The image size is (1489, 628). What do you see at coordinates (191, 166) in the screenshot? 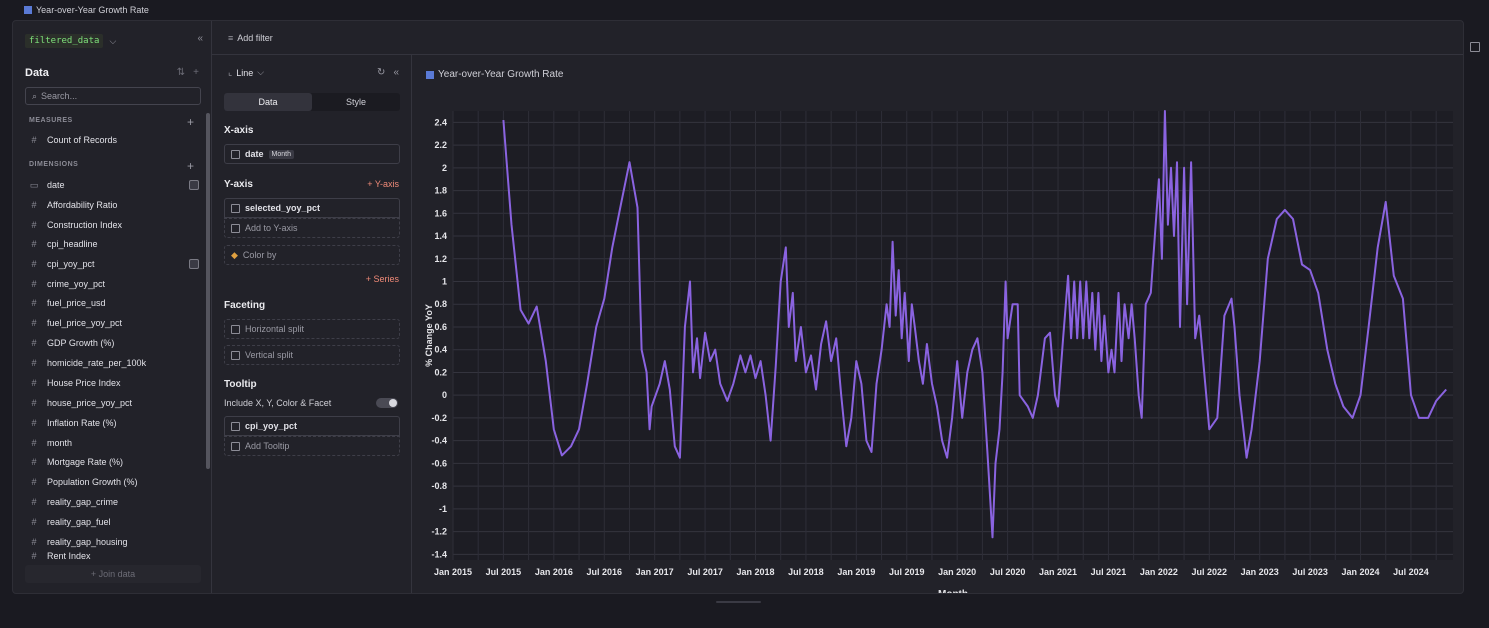
I see `add-dimension-icon: +` at bounding box center [191, 166].